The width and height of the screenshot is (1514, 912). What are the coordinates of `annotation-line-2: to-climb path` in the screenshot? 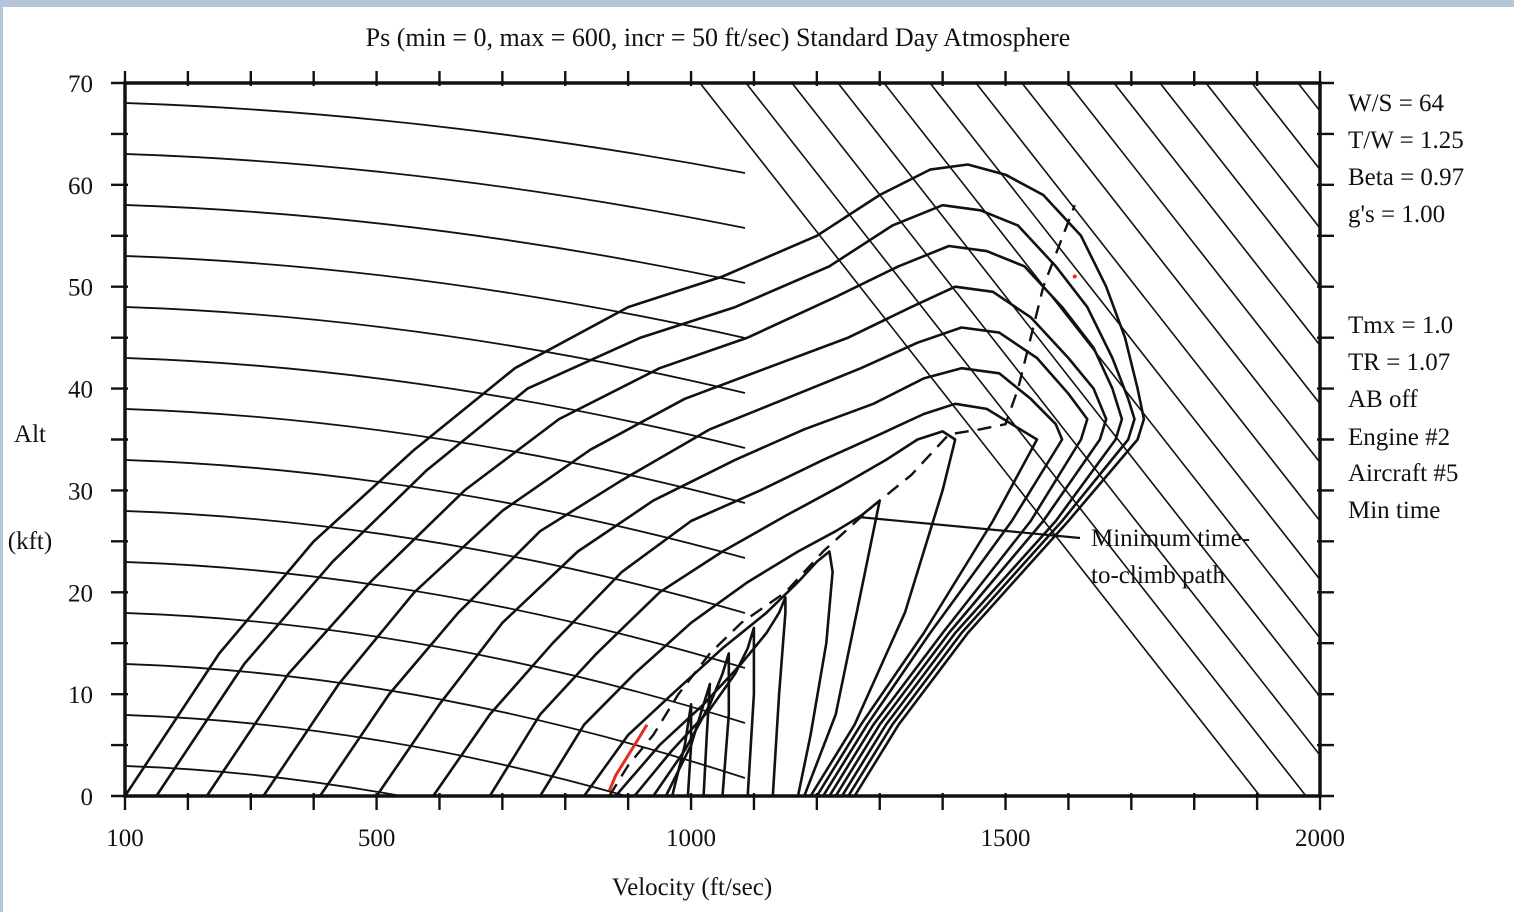 It's located at (1158, 575).